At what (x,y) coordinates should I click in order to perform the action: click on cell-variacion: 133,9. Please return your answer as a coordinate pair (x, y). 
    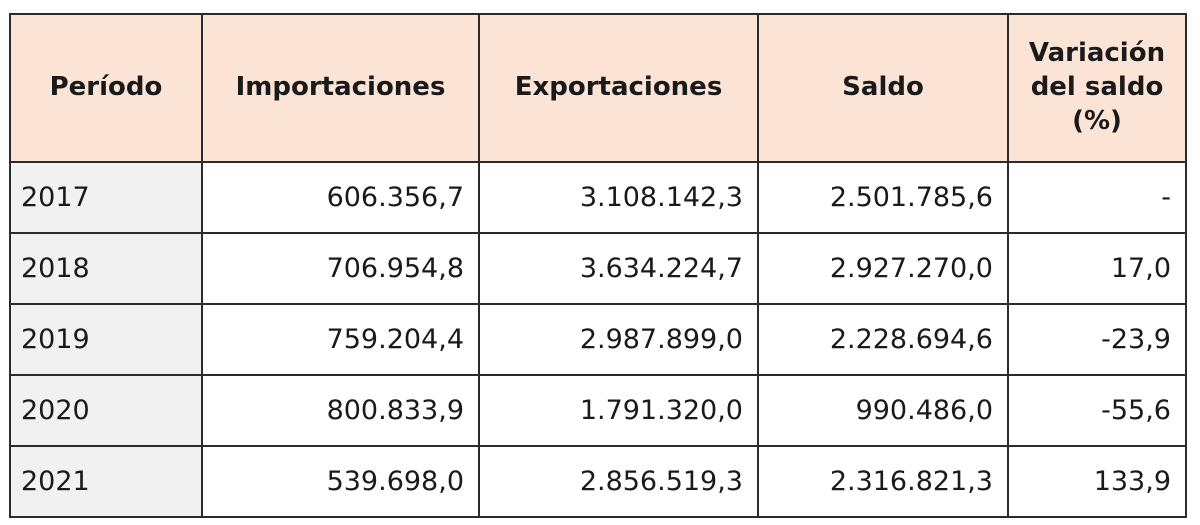
    Looking at the image, I should click on (1097, 481).